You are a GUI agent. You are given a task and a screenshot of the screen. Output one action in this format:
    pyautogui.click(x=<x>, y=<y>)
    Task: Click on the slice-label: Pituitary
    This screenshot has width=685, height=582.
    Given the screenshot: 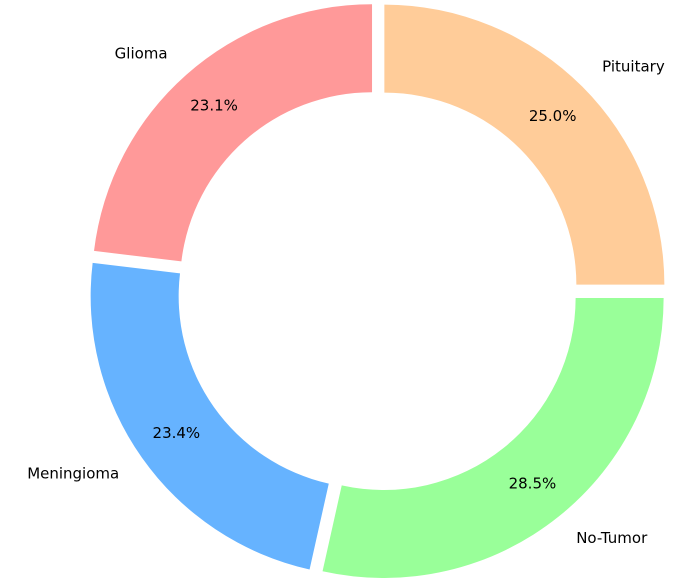 What is the action you would take?
    pyautogui.click(x=633, y=66)
    